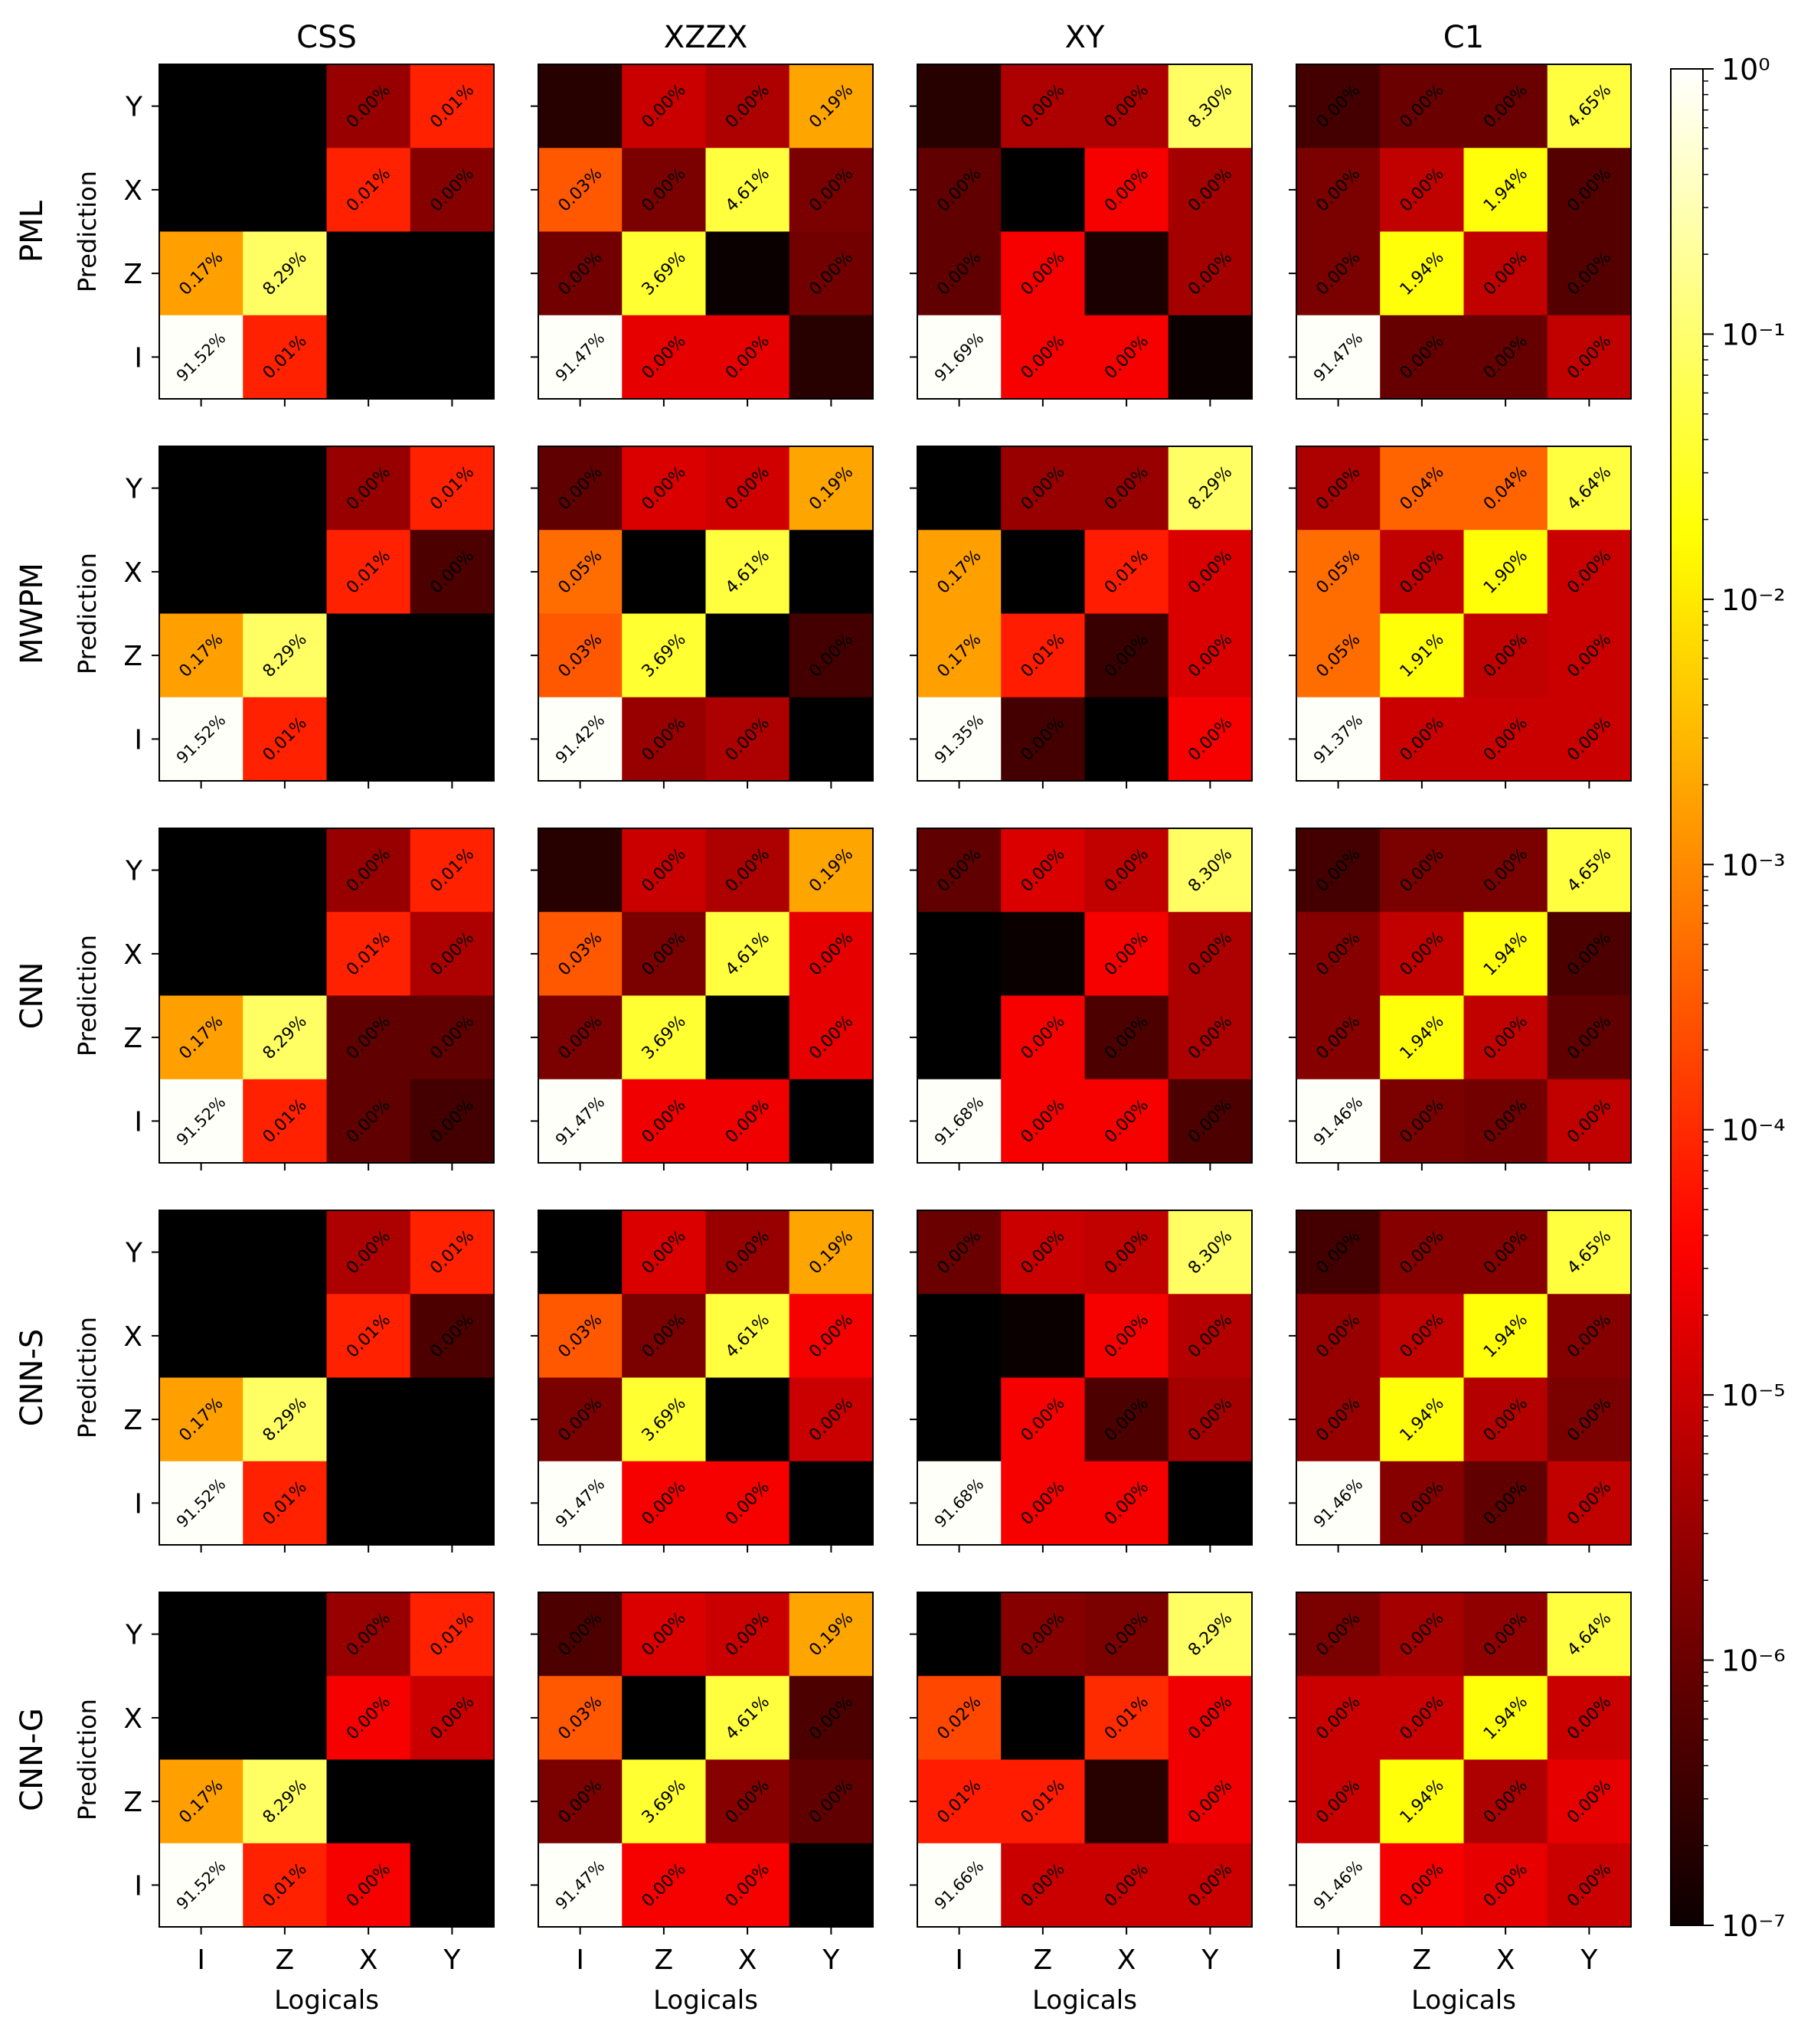 The height and width of the screenshot is (2044, 1814). I want to click on colorbar-tick-label: 10⁻¹, so click(1753, 334).